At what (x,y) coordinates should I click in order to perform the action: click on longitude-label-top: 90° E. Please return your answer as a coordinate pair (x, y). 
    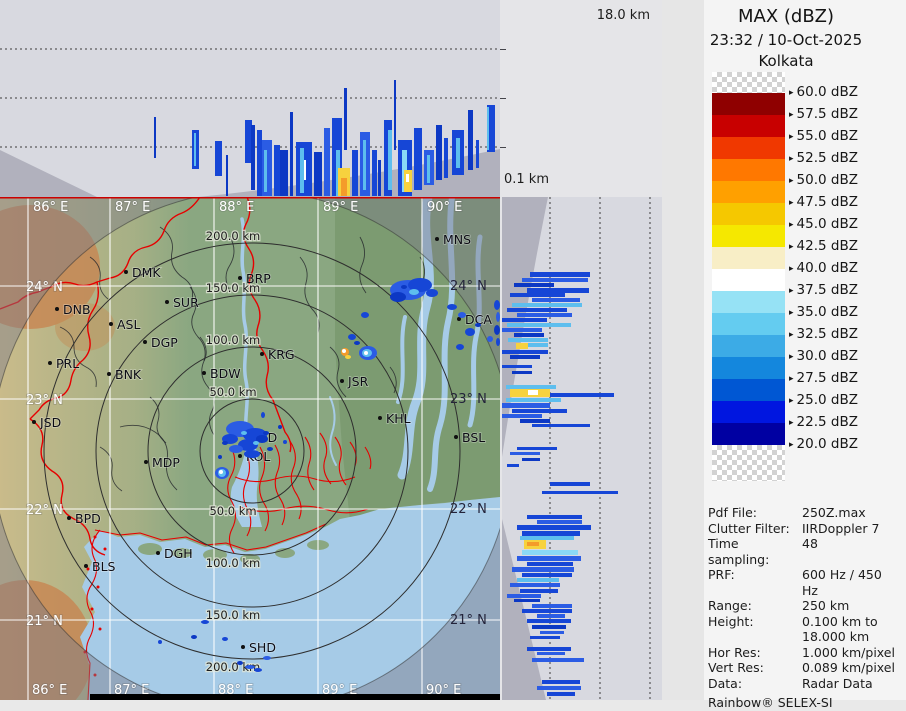
    Looking at the image, I should click on (444, 207).